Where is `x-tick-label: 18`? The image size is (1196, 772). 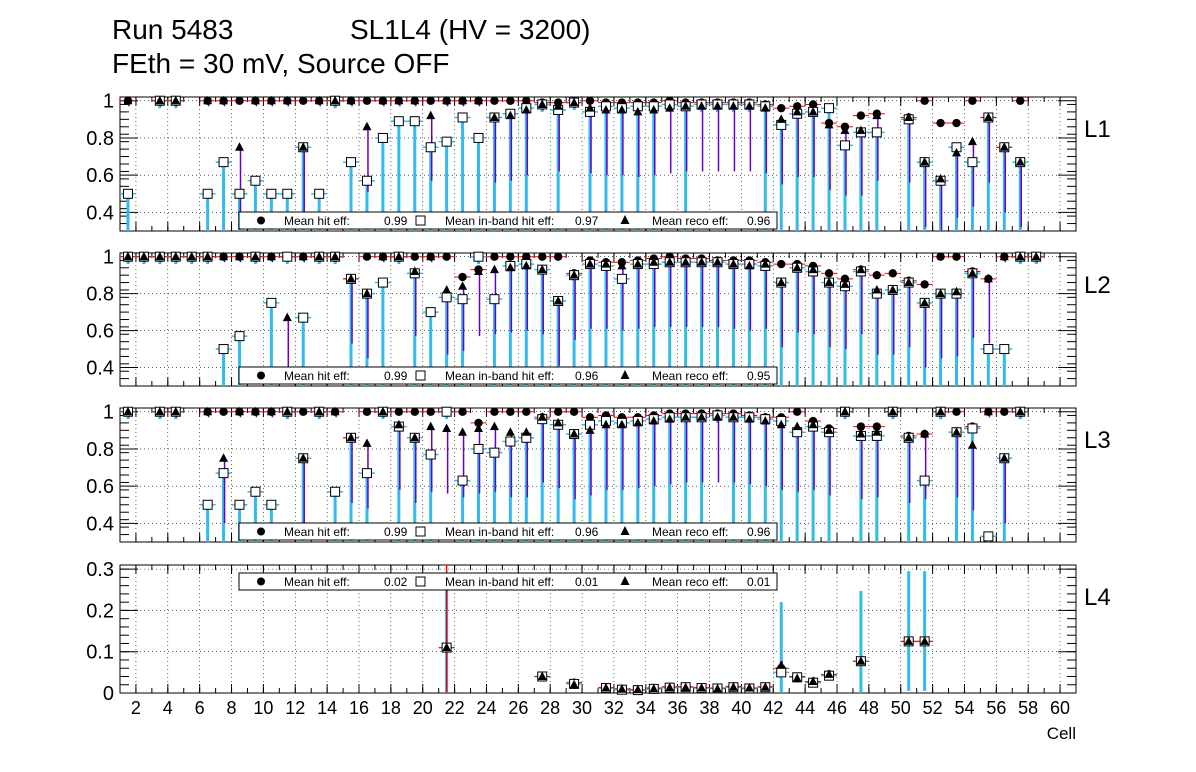
x-tick-label: 18 is located at coordinates (391, 708).